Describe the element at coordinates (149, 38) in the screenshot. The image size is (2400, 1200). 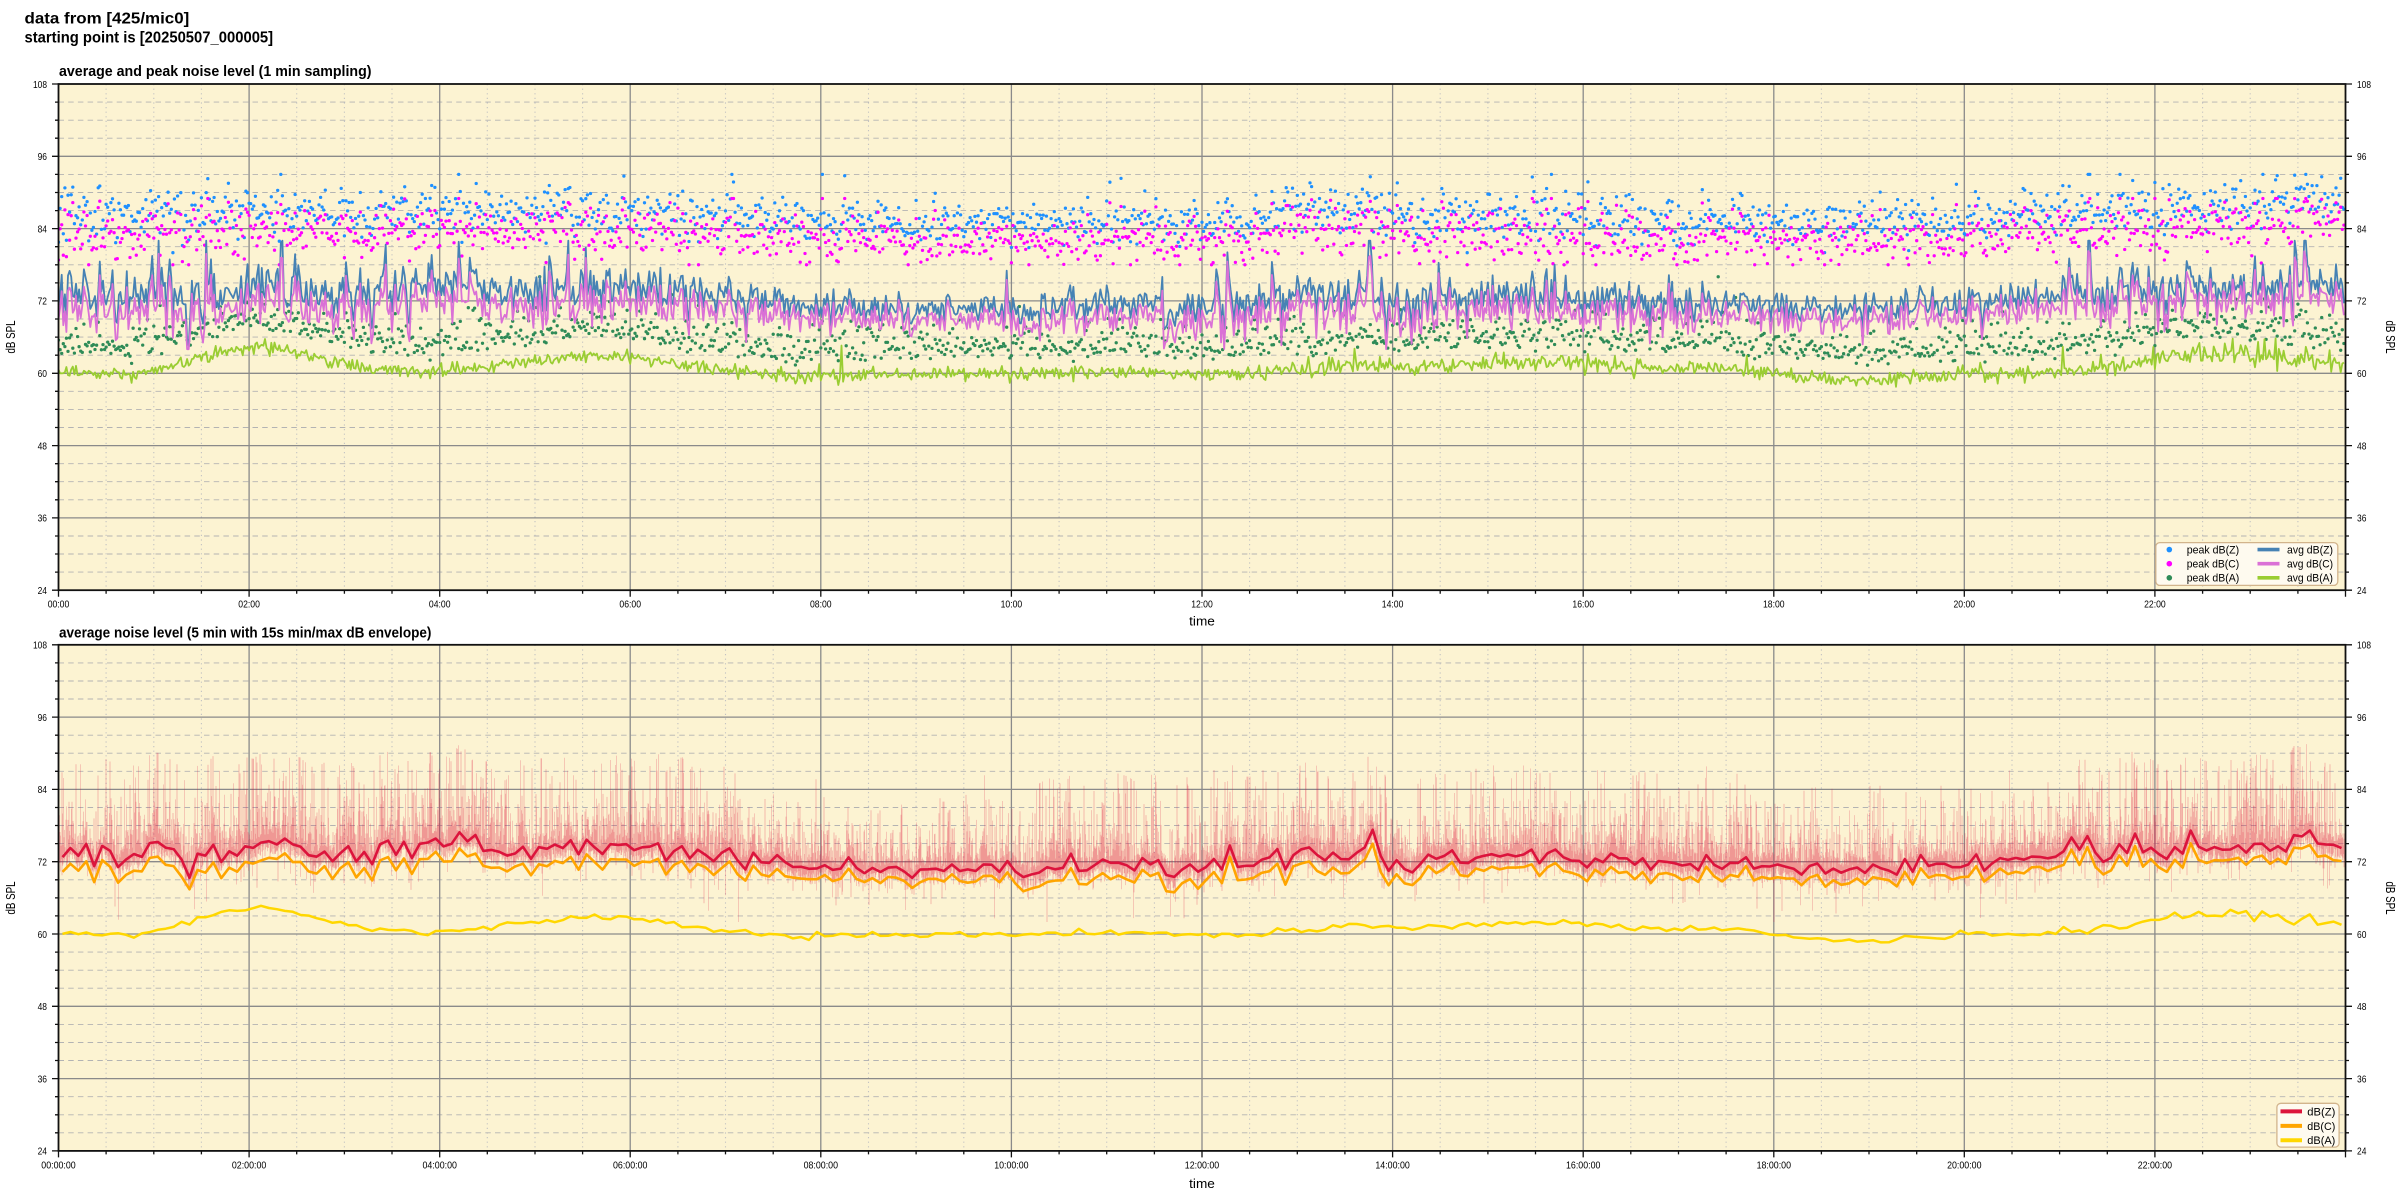
I see `svg-text:starting point is [20250507_00: starting point is [20250507_000005]` at that location.